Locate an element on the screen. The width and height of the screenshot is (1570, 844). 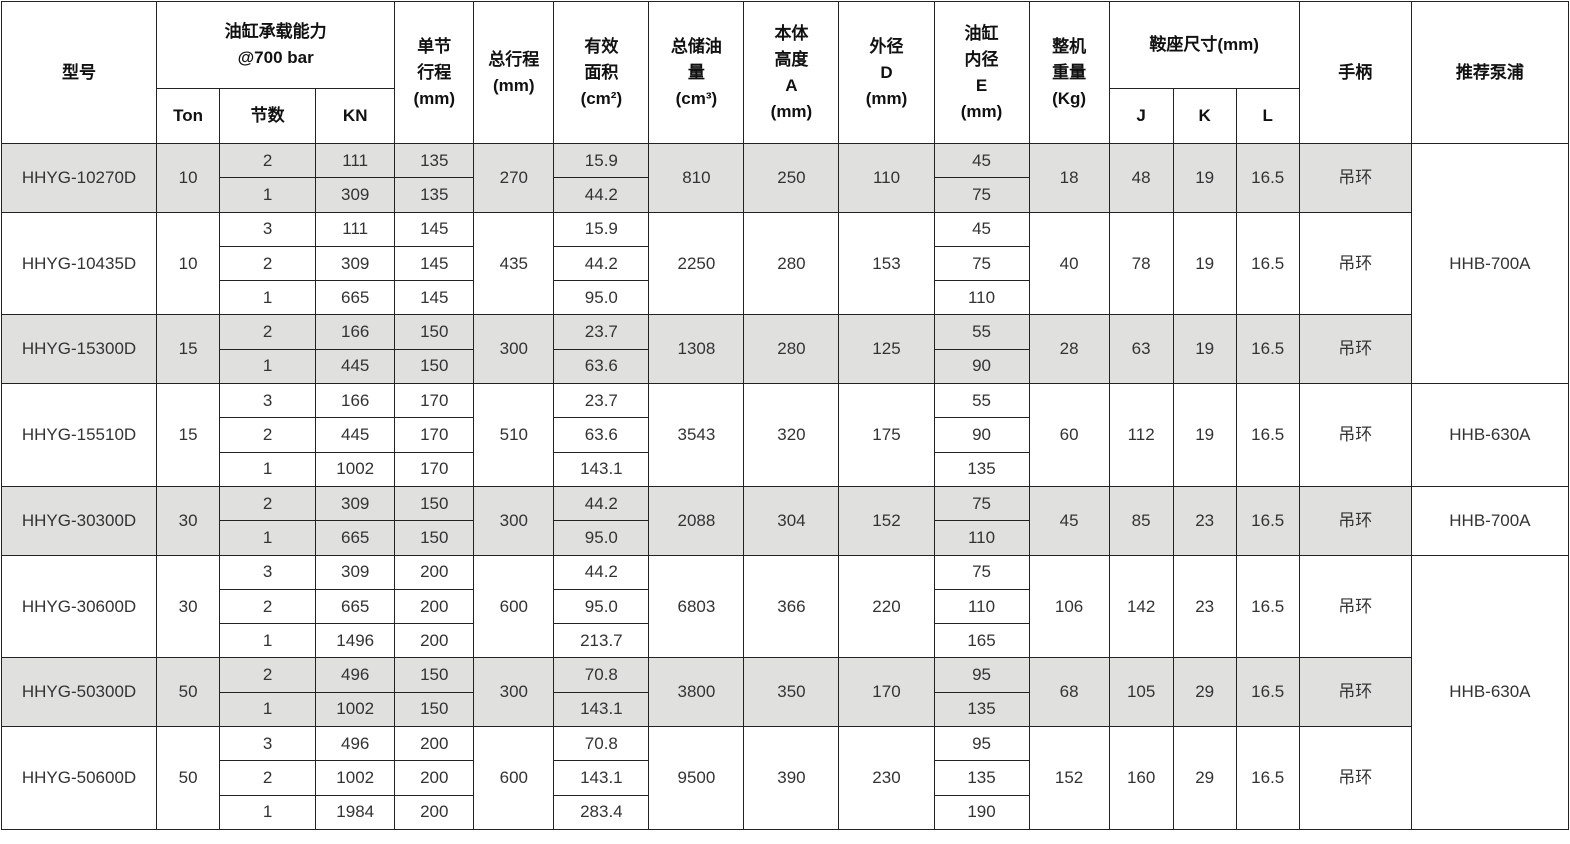
total-stroke-cell: 600 is located at coordinates (514, 778).